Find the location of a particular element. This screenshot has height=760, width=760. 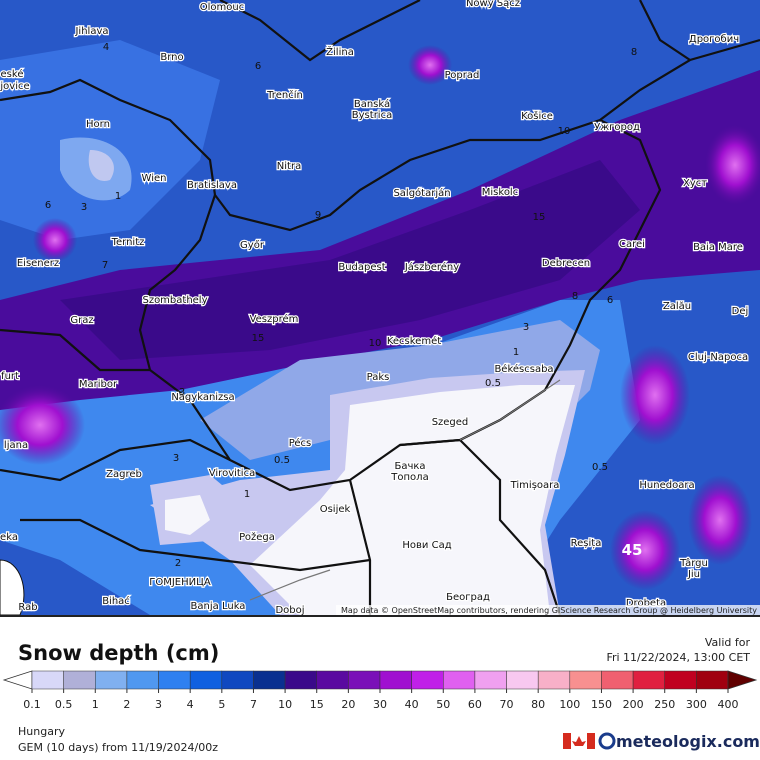

city-label: Veszprém is located at coordinates (274, 319).